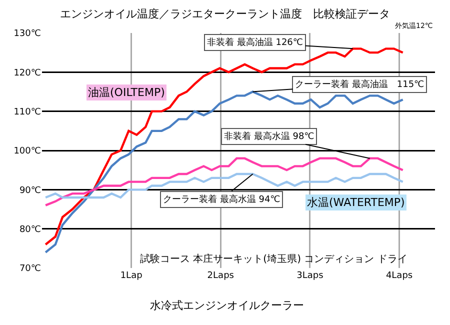  Describe the element at coordinates (225, 13) in the screenshot. I see `chart-title: エンジンオイル温度／ラジエタークーラント温度 比較検証データ` at that location.